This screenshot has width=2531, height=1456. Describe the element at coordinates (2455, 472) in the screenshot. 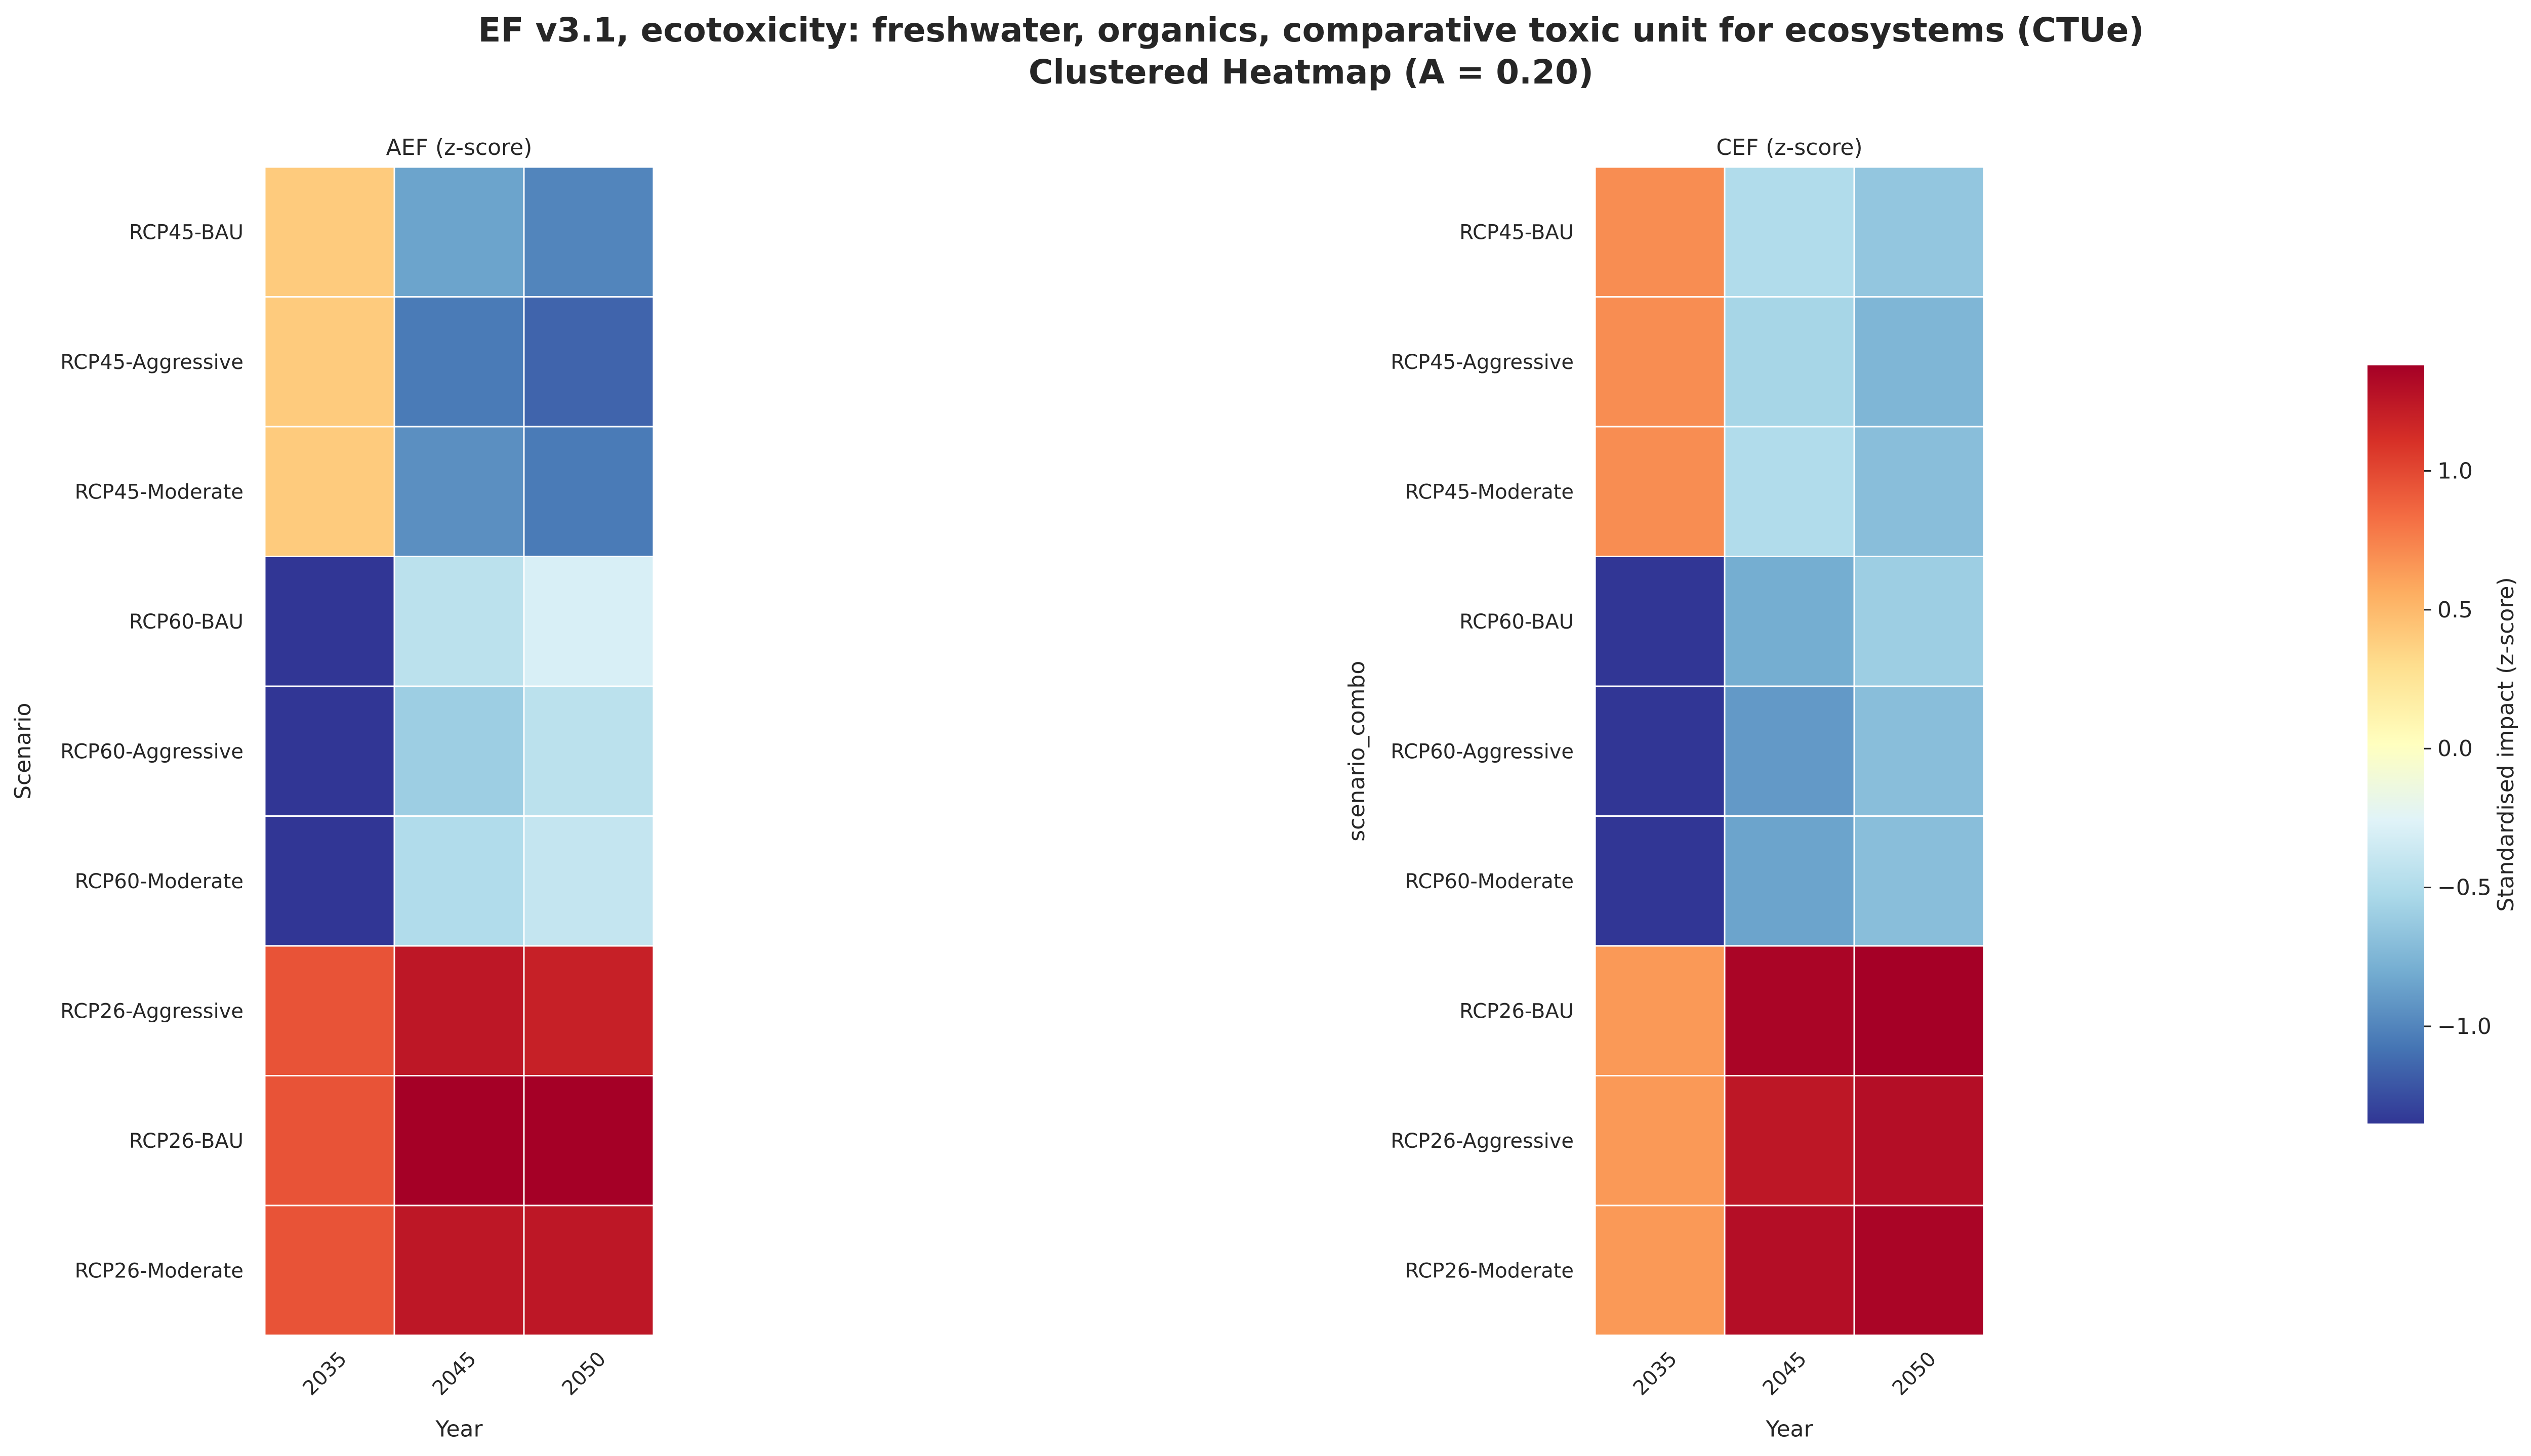

I see `colorbar-tick-label: 1.0` at that location.